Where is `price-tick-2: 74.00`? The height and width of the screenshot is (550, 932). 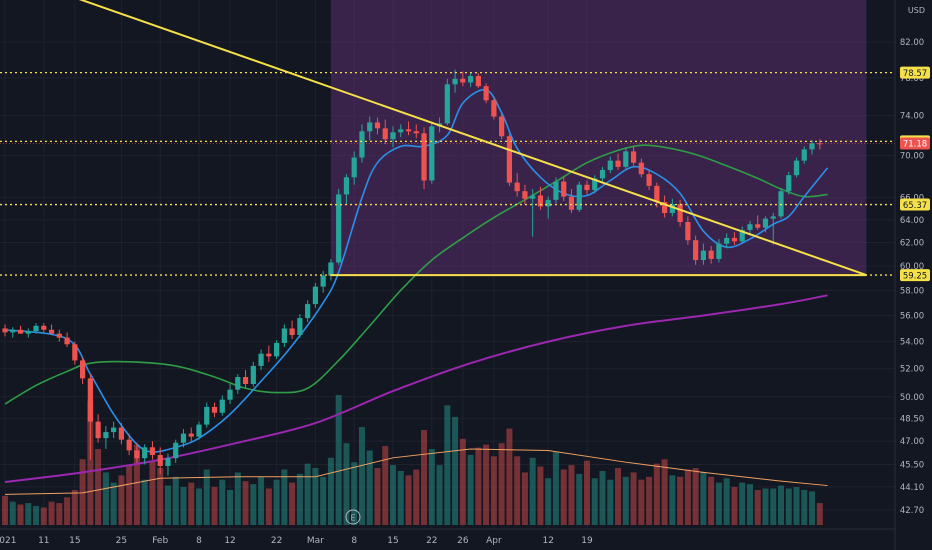
price-tick-2: 74.00 is located at coordinates (912, 117).